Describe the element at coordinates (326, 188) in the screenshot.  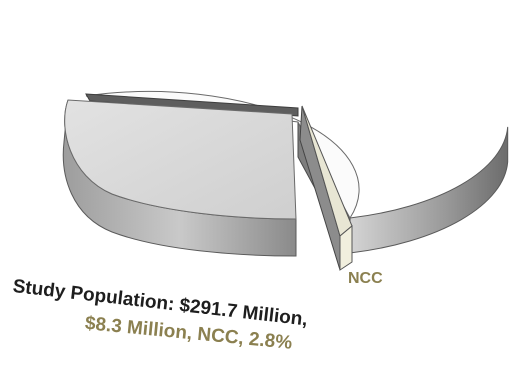
I see `pie-slice-ncc` at that location.